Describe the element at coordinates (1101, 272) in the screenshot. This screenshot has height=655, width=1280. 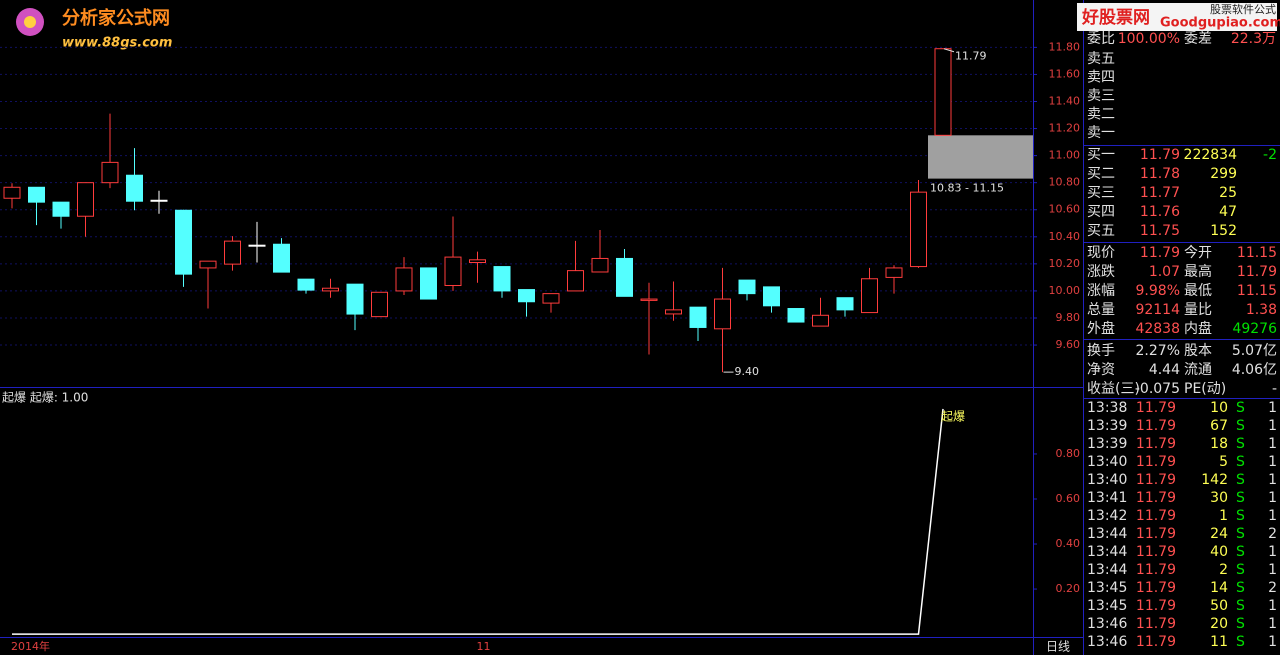
I see `quote-label: 涨跌` at that location.